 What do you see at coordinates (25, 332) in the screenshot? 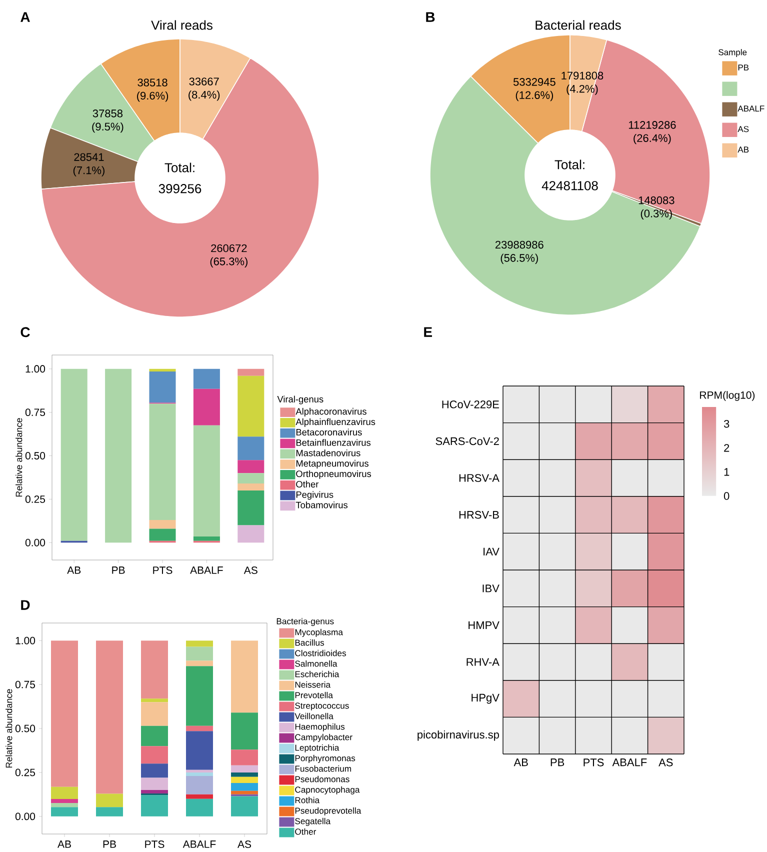
I see `text: C` at bounding box center [25, 332].